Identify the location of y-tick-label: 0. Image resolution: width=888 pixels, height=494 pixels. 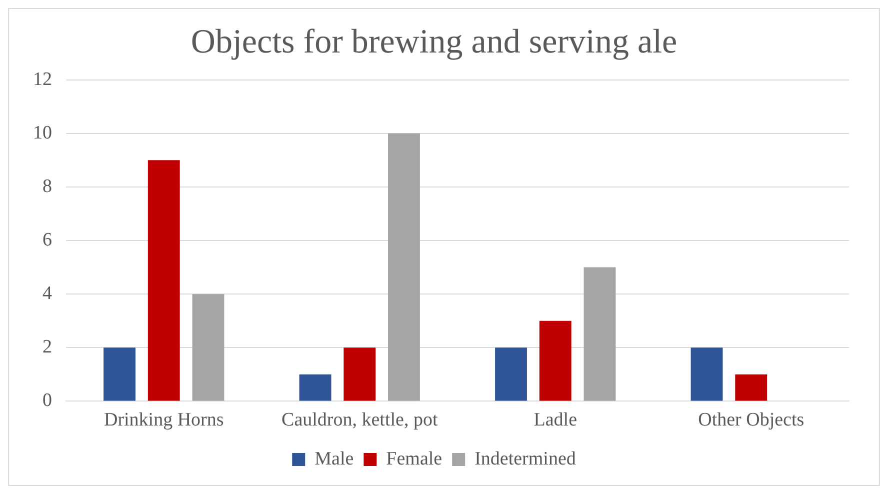
(47, 401).